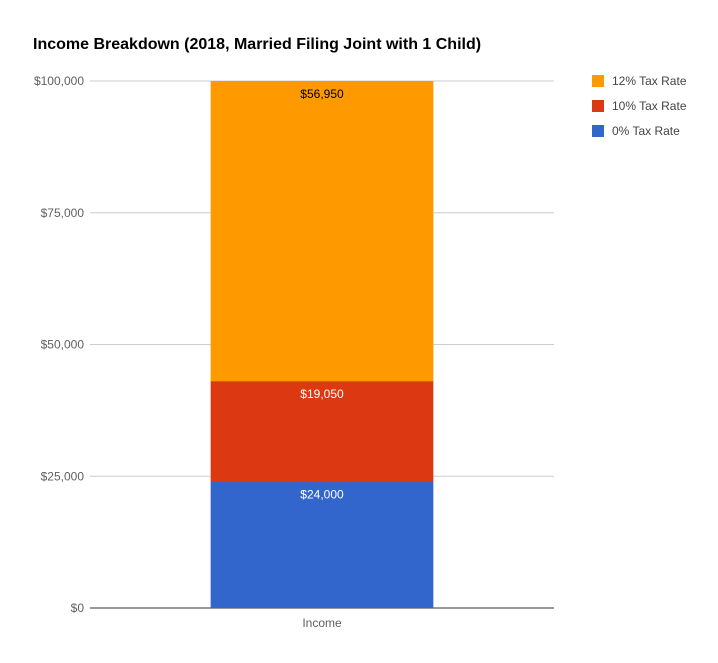  What do you see at coordinates (63, 213) in the screenshot?
I see `y-tick-label: $75,000` at bounding box center [63, 213].